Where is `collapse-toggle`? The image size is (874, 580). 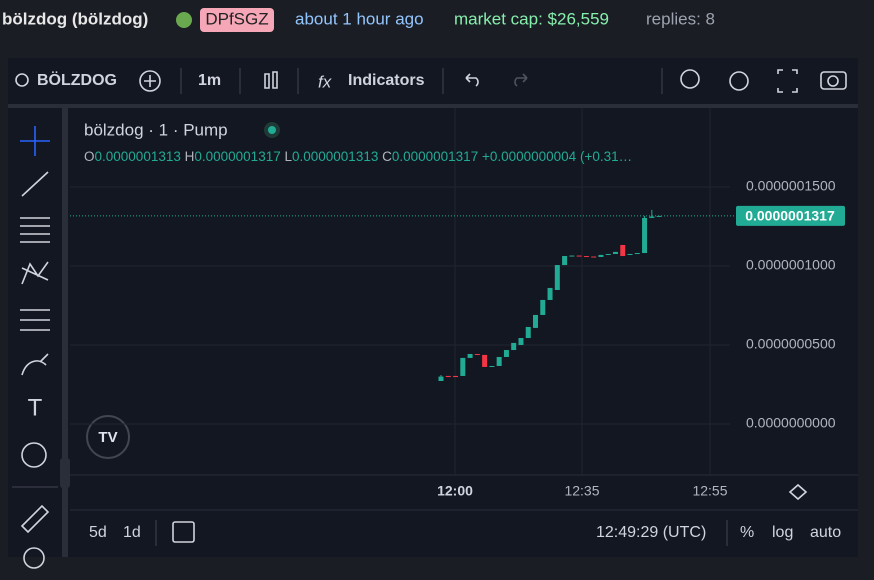 collapse-toggle is located at coordinates (65, 473).